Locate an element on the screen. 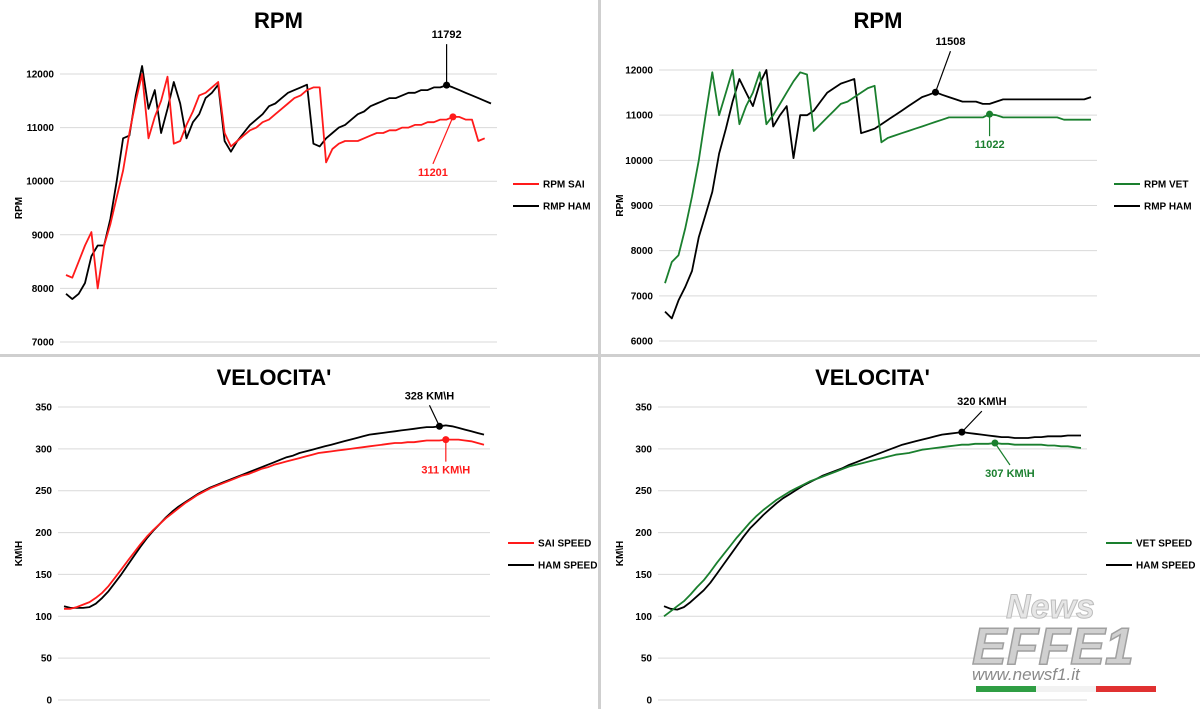 The height and width of the screenshot is (714, 1200). series-line-rmp-ham is located at coordinates (278, 183).